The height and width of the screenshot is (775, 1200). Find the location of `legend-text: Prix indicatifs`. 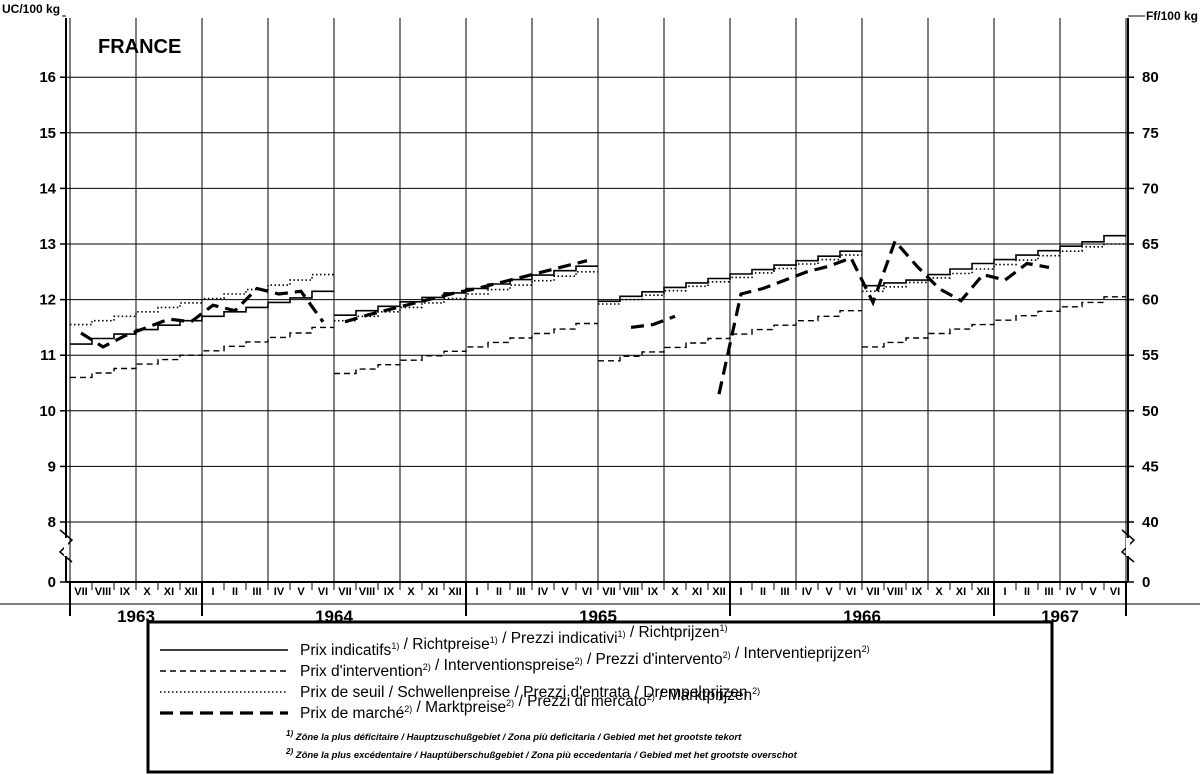

legend-text: Prix indicatifs is located at coordinates (346, 650).